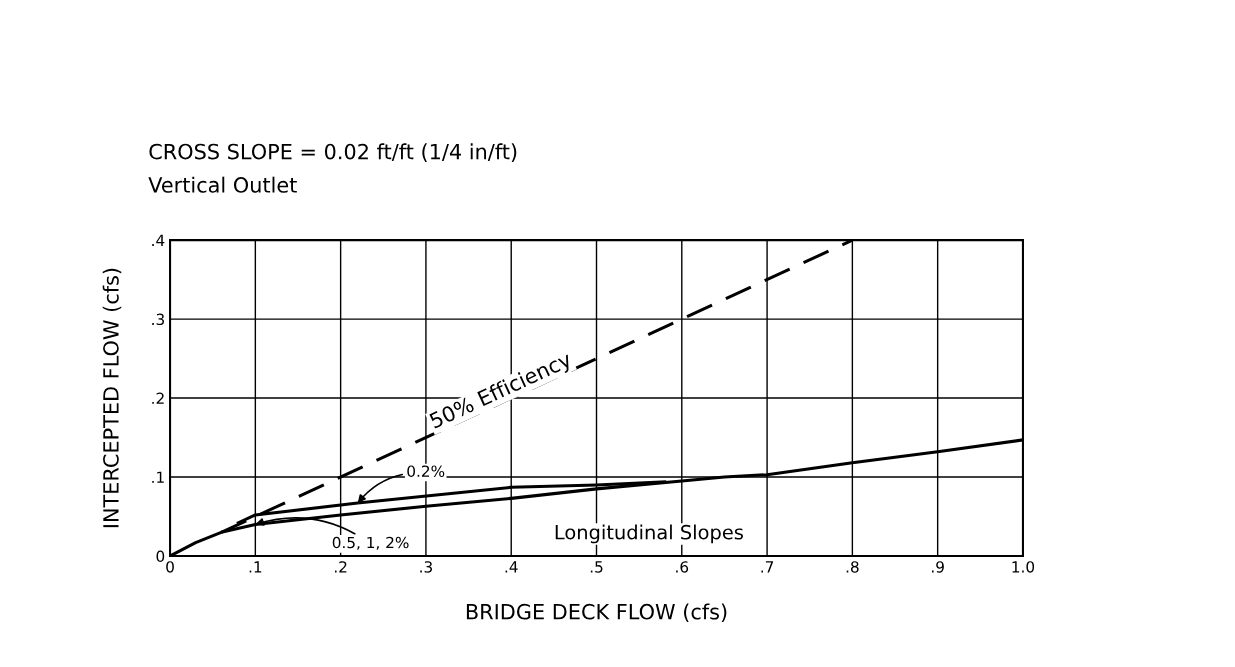 This screenshot has width=1235, height=667. Describe the element at coordinates (596, 567) in the screenshot. I see `x-tick-label: .5` at that location.